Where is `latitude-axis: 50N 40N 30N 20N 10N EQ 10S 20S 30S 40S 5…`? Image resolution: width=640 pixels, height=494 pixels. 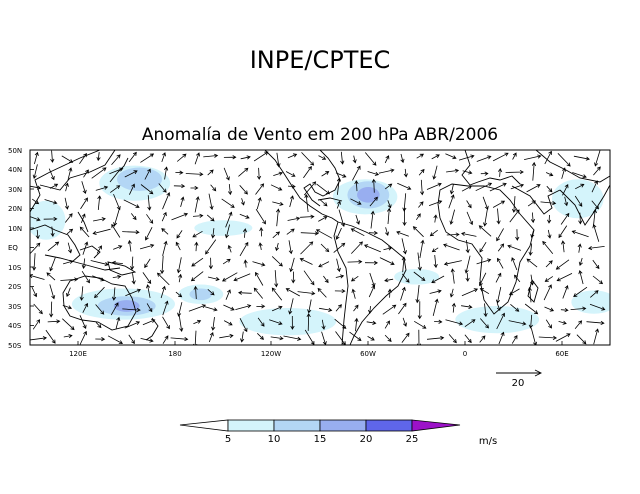 latitude-axis: 50N 40N 30N 20N 10N EQ 10S 20S 30S 40S 5… is located at coordinates (21, 248).